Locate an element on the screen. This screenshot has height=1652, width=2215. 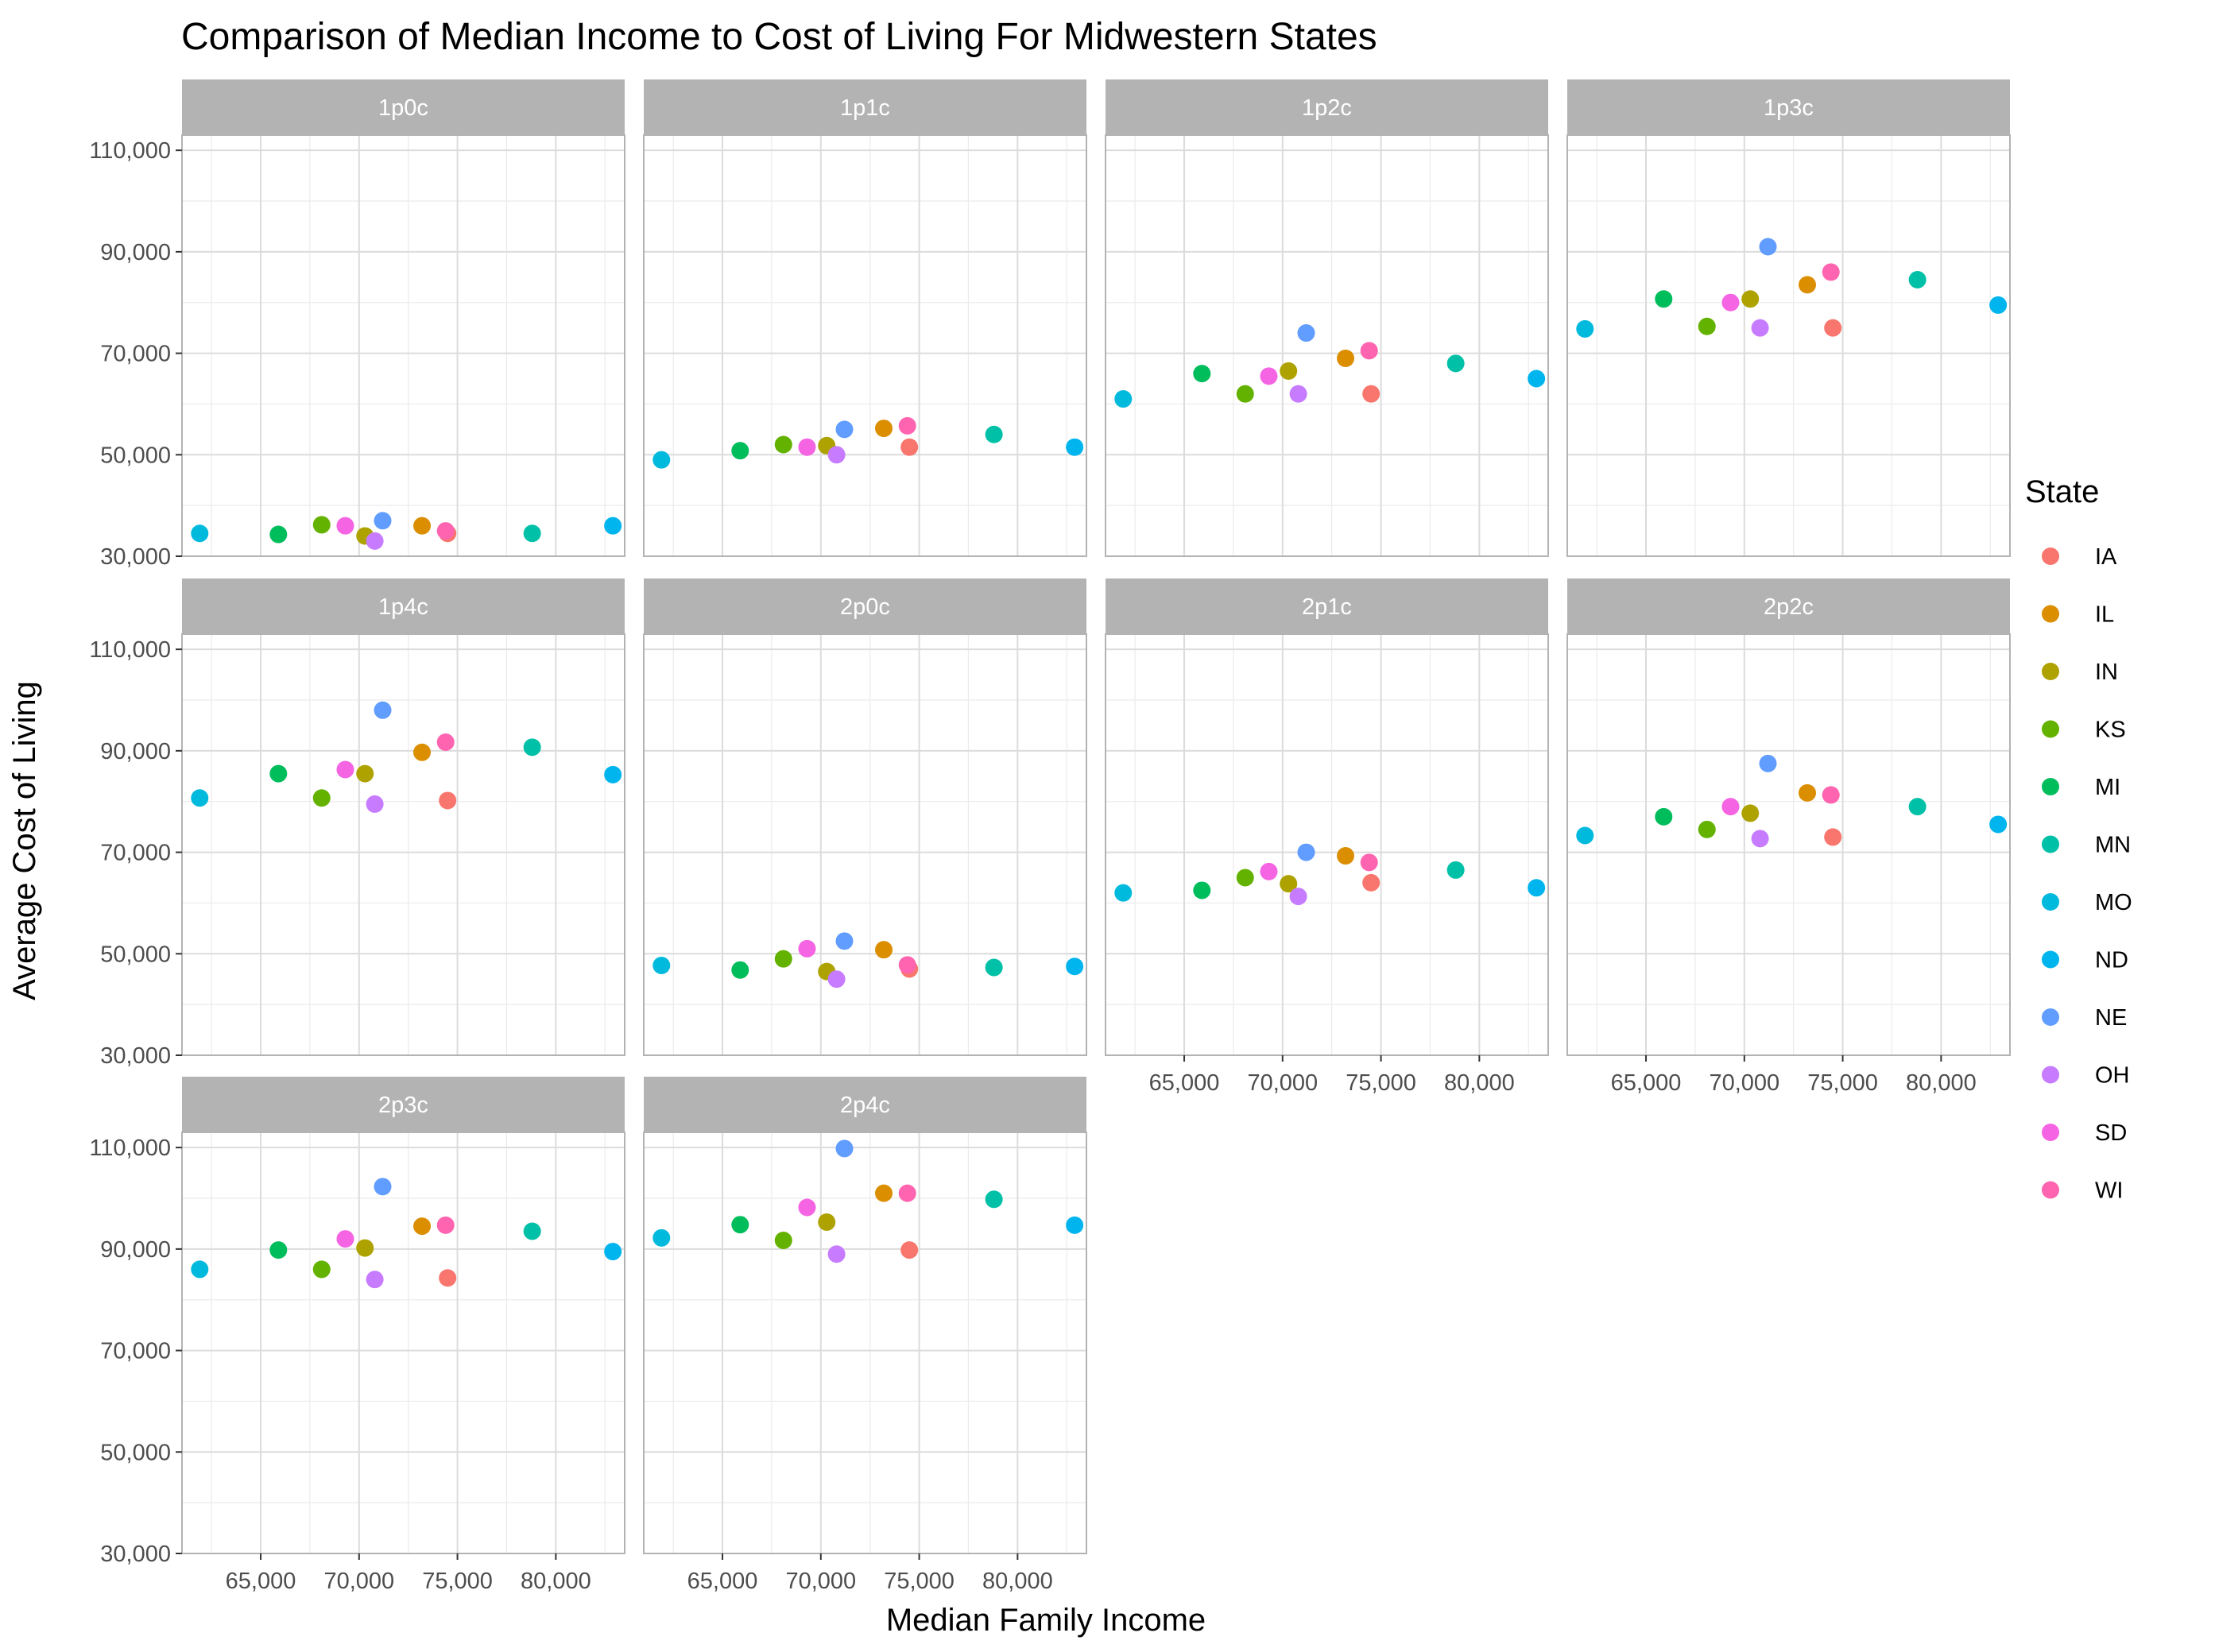
legend-entry-oh: OH is located at coordinates (2086, 1076).